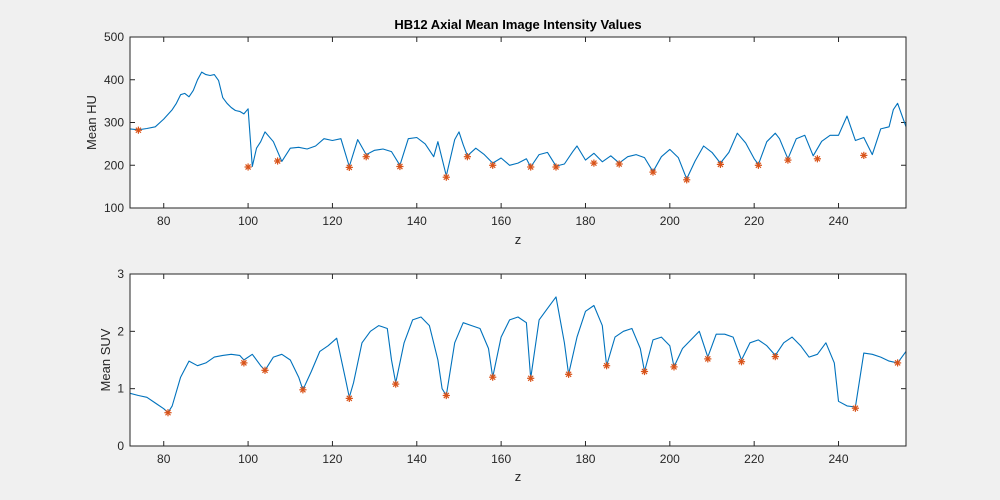 This screenshot has width=1000, height=500. What do you see at coordinates (114, 208) in the screenshot?
I see `y-tick-label: 100` at bounding box center [114, 208].